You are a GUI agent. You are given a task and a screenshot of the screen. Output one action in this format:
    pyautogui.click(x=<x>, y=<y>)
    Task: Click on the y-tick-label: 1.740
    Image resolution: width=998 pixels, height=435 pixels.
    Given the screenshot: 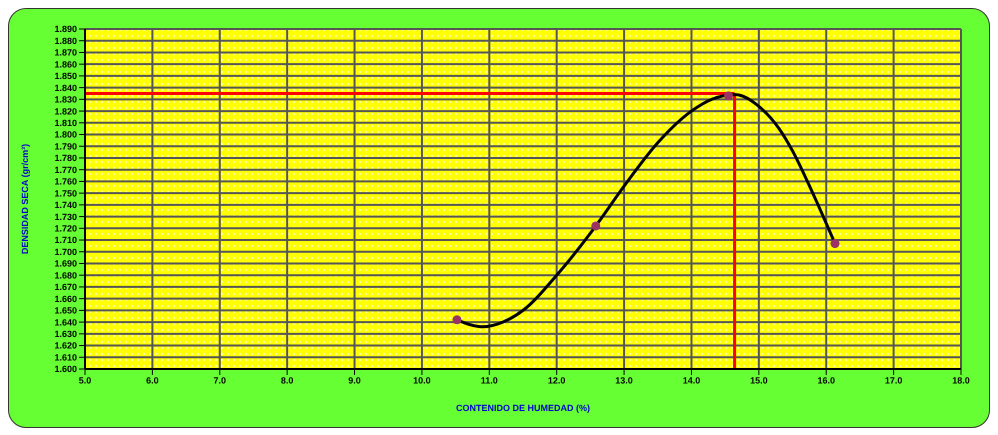 What is the action you would take?
    pyautogui.click(x=65, y=205)
    